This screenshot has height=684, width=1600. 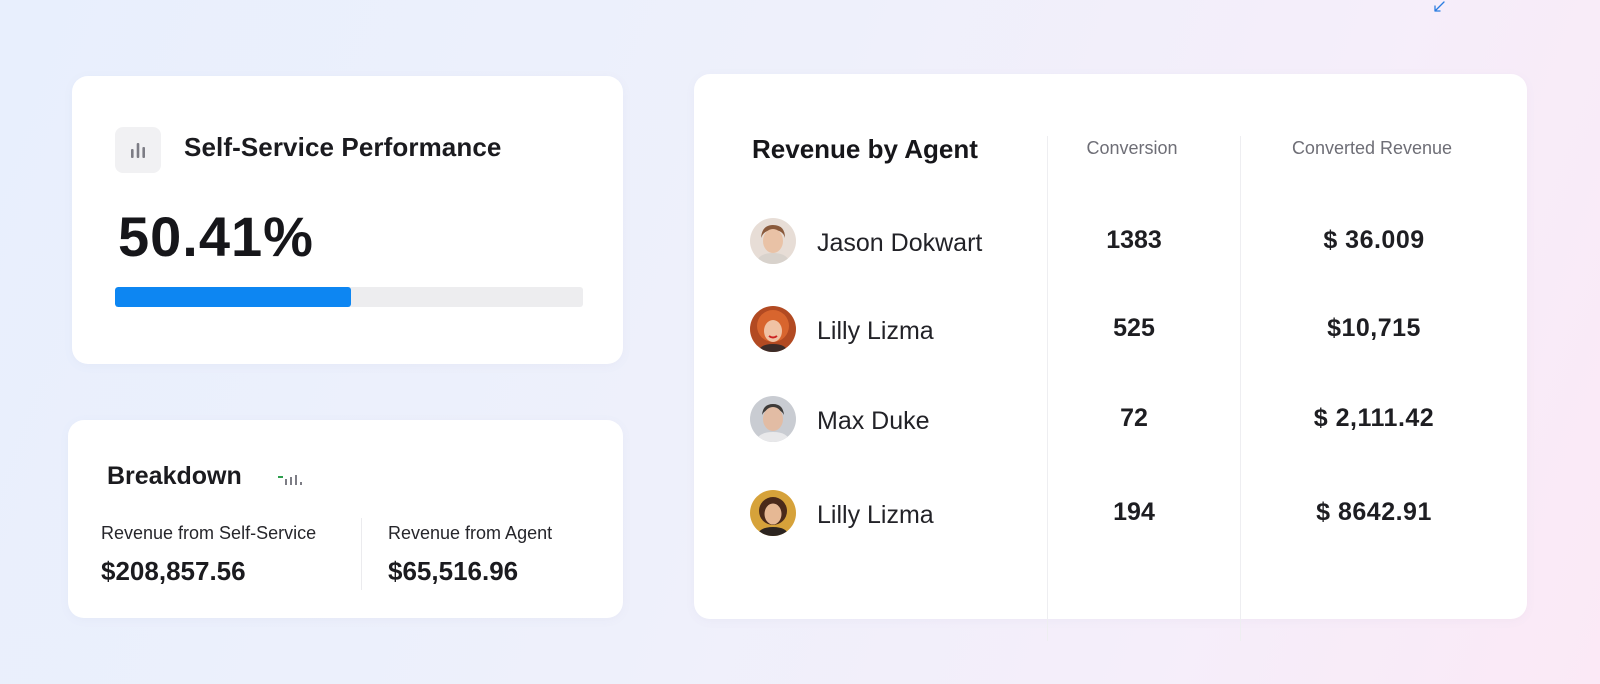 What do you see at coordinates (292, 481) in the screenshot?
I see `mini-bar-chart-icon` at bounding box center [292, 481].